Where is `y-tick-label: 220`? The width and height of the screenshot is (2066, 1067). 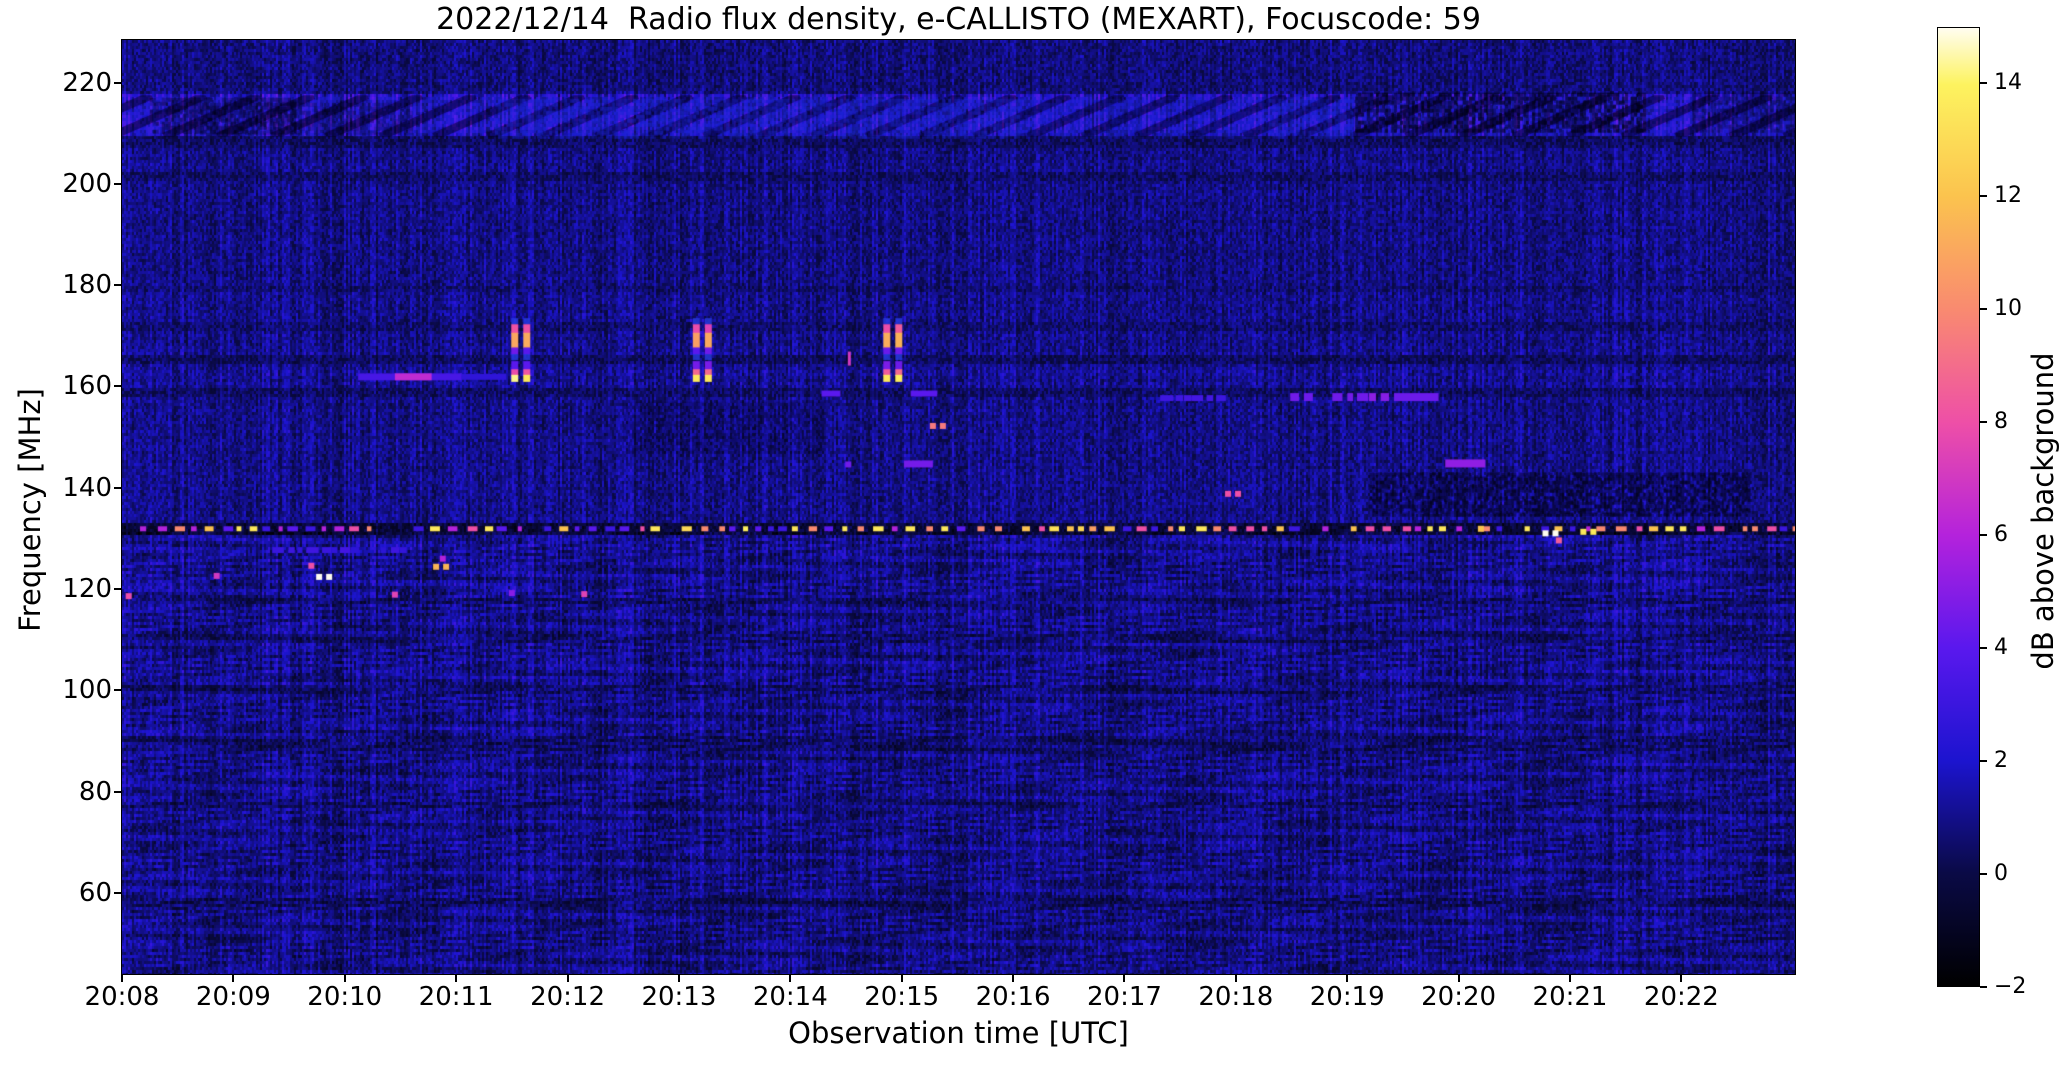 y-tick-label: 220 is located at coordinates (87, 82).